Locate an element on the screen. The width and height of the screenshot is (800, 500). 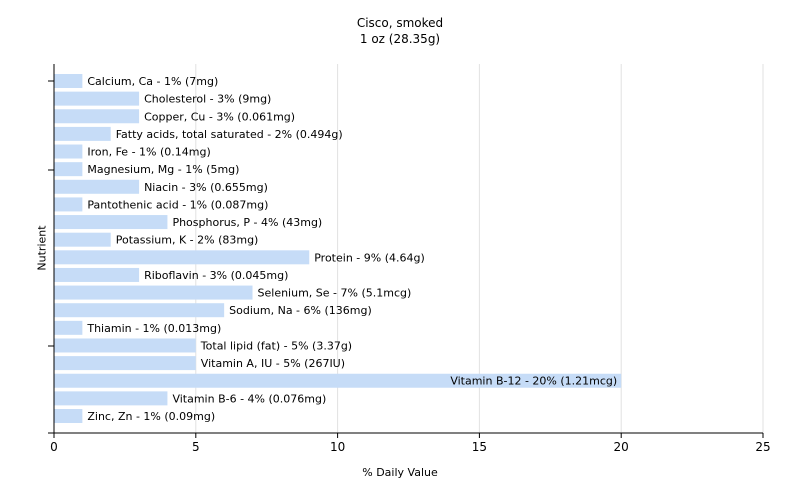
data-label: Vitamin B-6 - 4% (0.076mg) is located at coordinates (249, 398).